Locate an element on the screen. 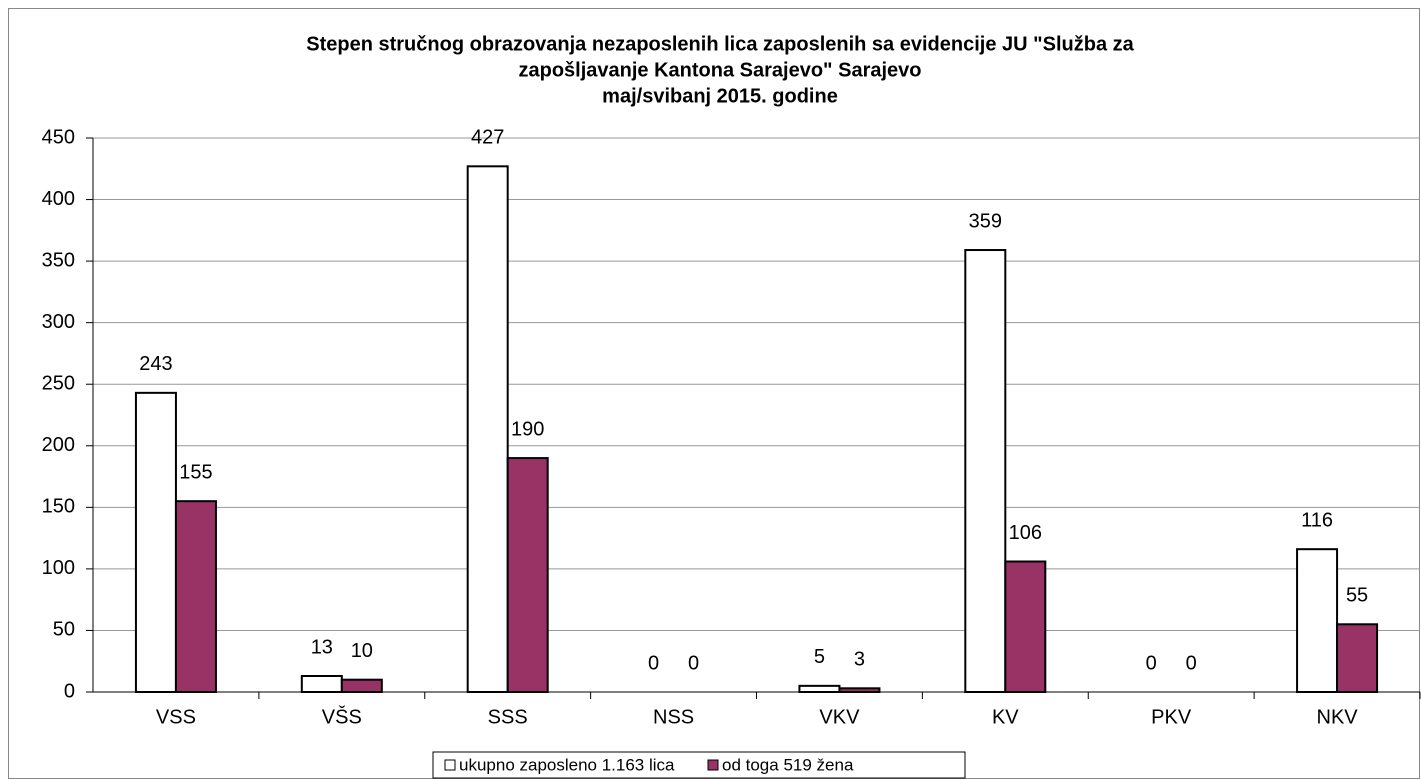 The height and width of the screenshot is (780, 1421). y-tick-label: 250 is located at coordinates (58, 384).